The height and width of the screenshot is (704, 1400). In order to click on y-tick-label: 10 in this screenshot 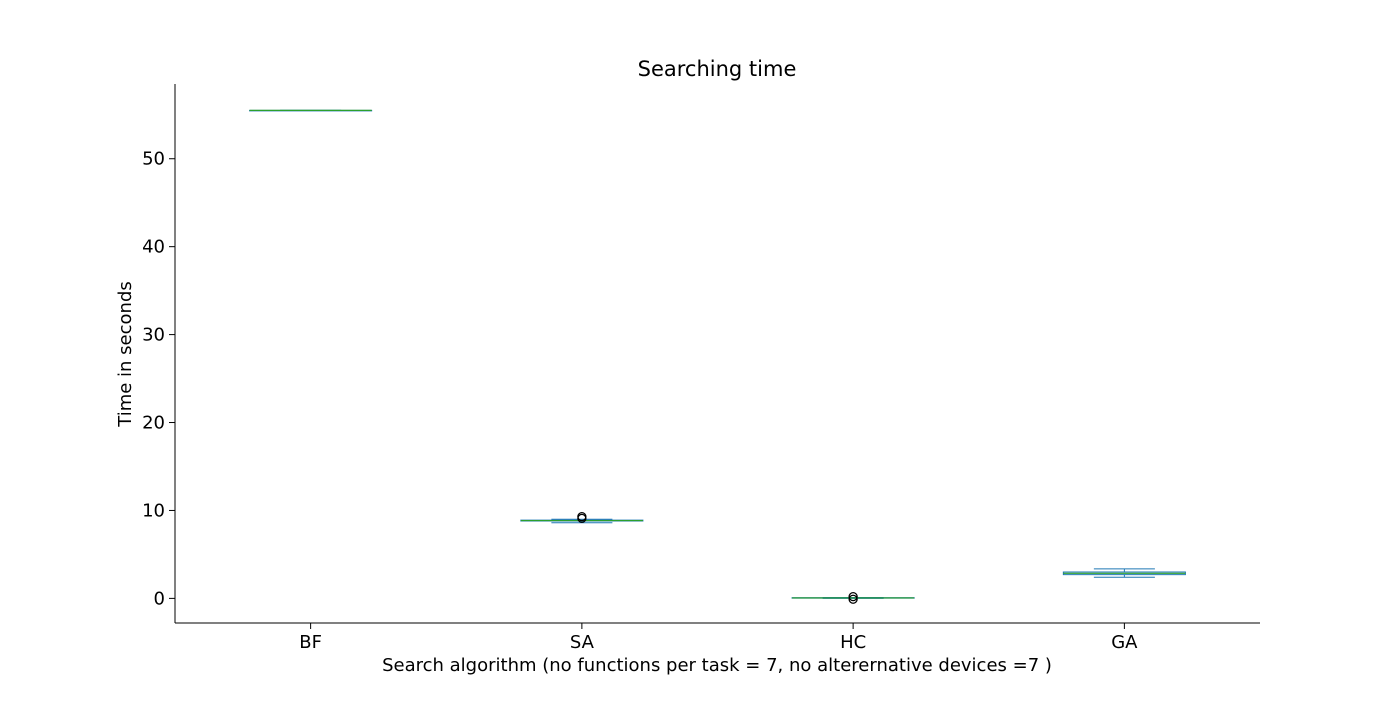, I will do `click(153, 510)`.